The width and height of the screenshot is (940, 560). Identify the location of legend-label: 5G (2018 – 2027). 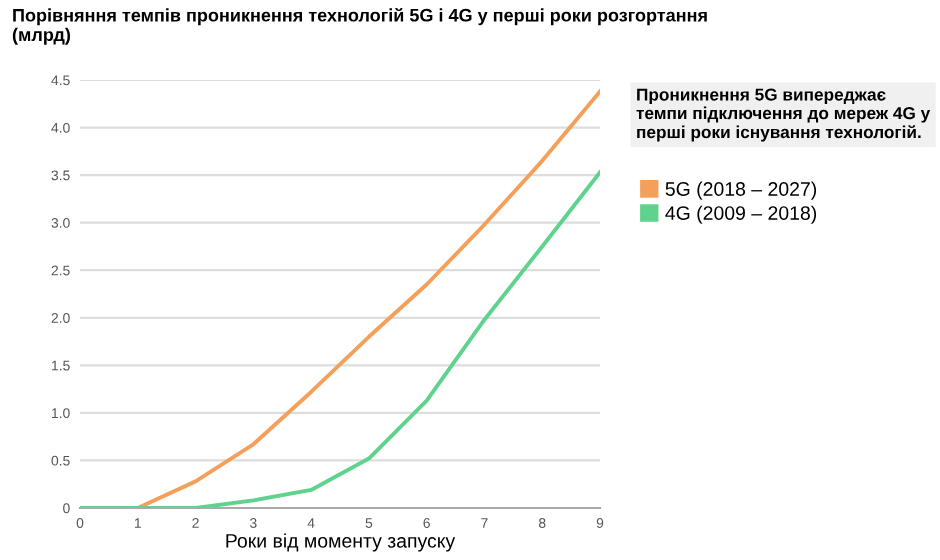
(741, 190).